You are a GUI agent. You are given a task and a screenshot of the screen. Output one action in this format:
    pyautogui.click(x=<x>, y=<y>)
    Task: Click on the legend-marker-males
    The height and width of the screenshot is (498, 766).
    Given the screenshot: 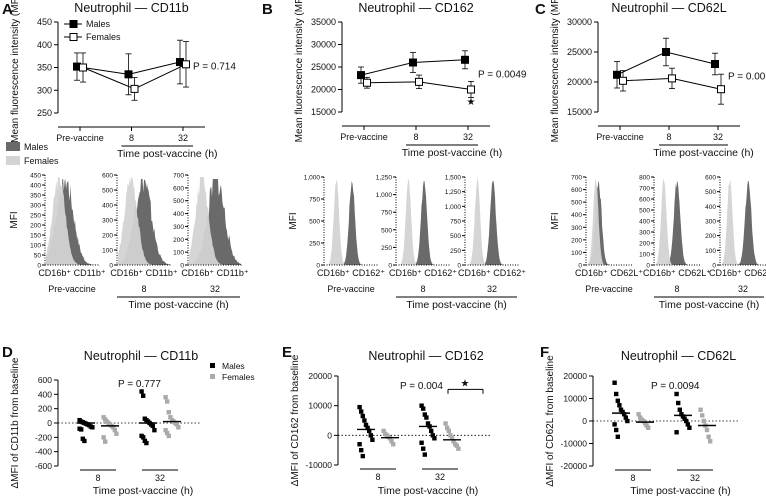 What is the action you would take?
    pyautogui.click(x=212, y=365)
    